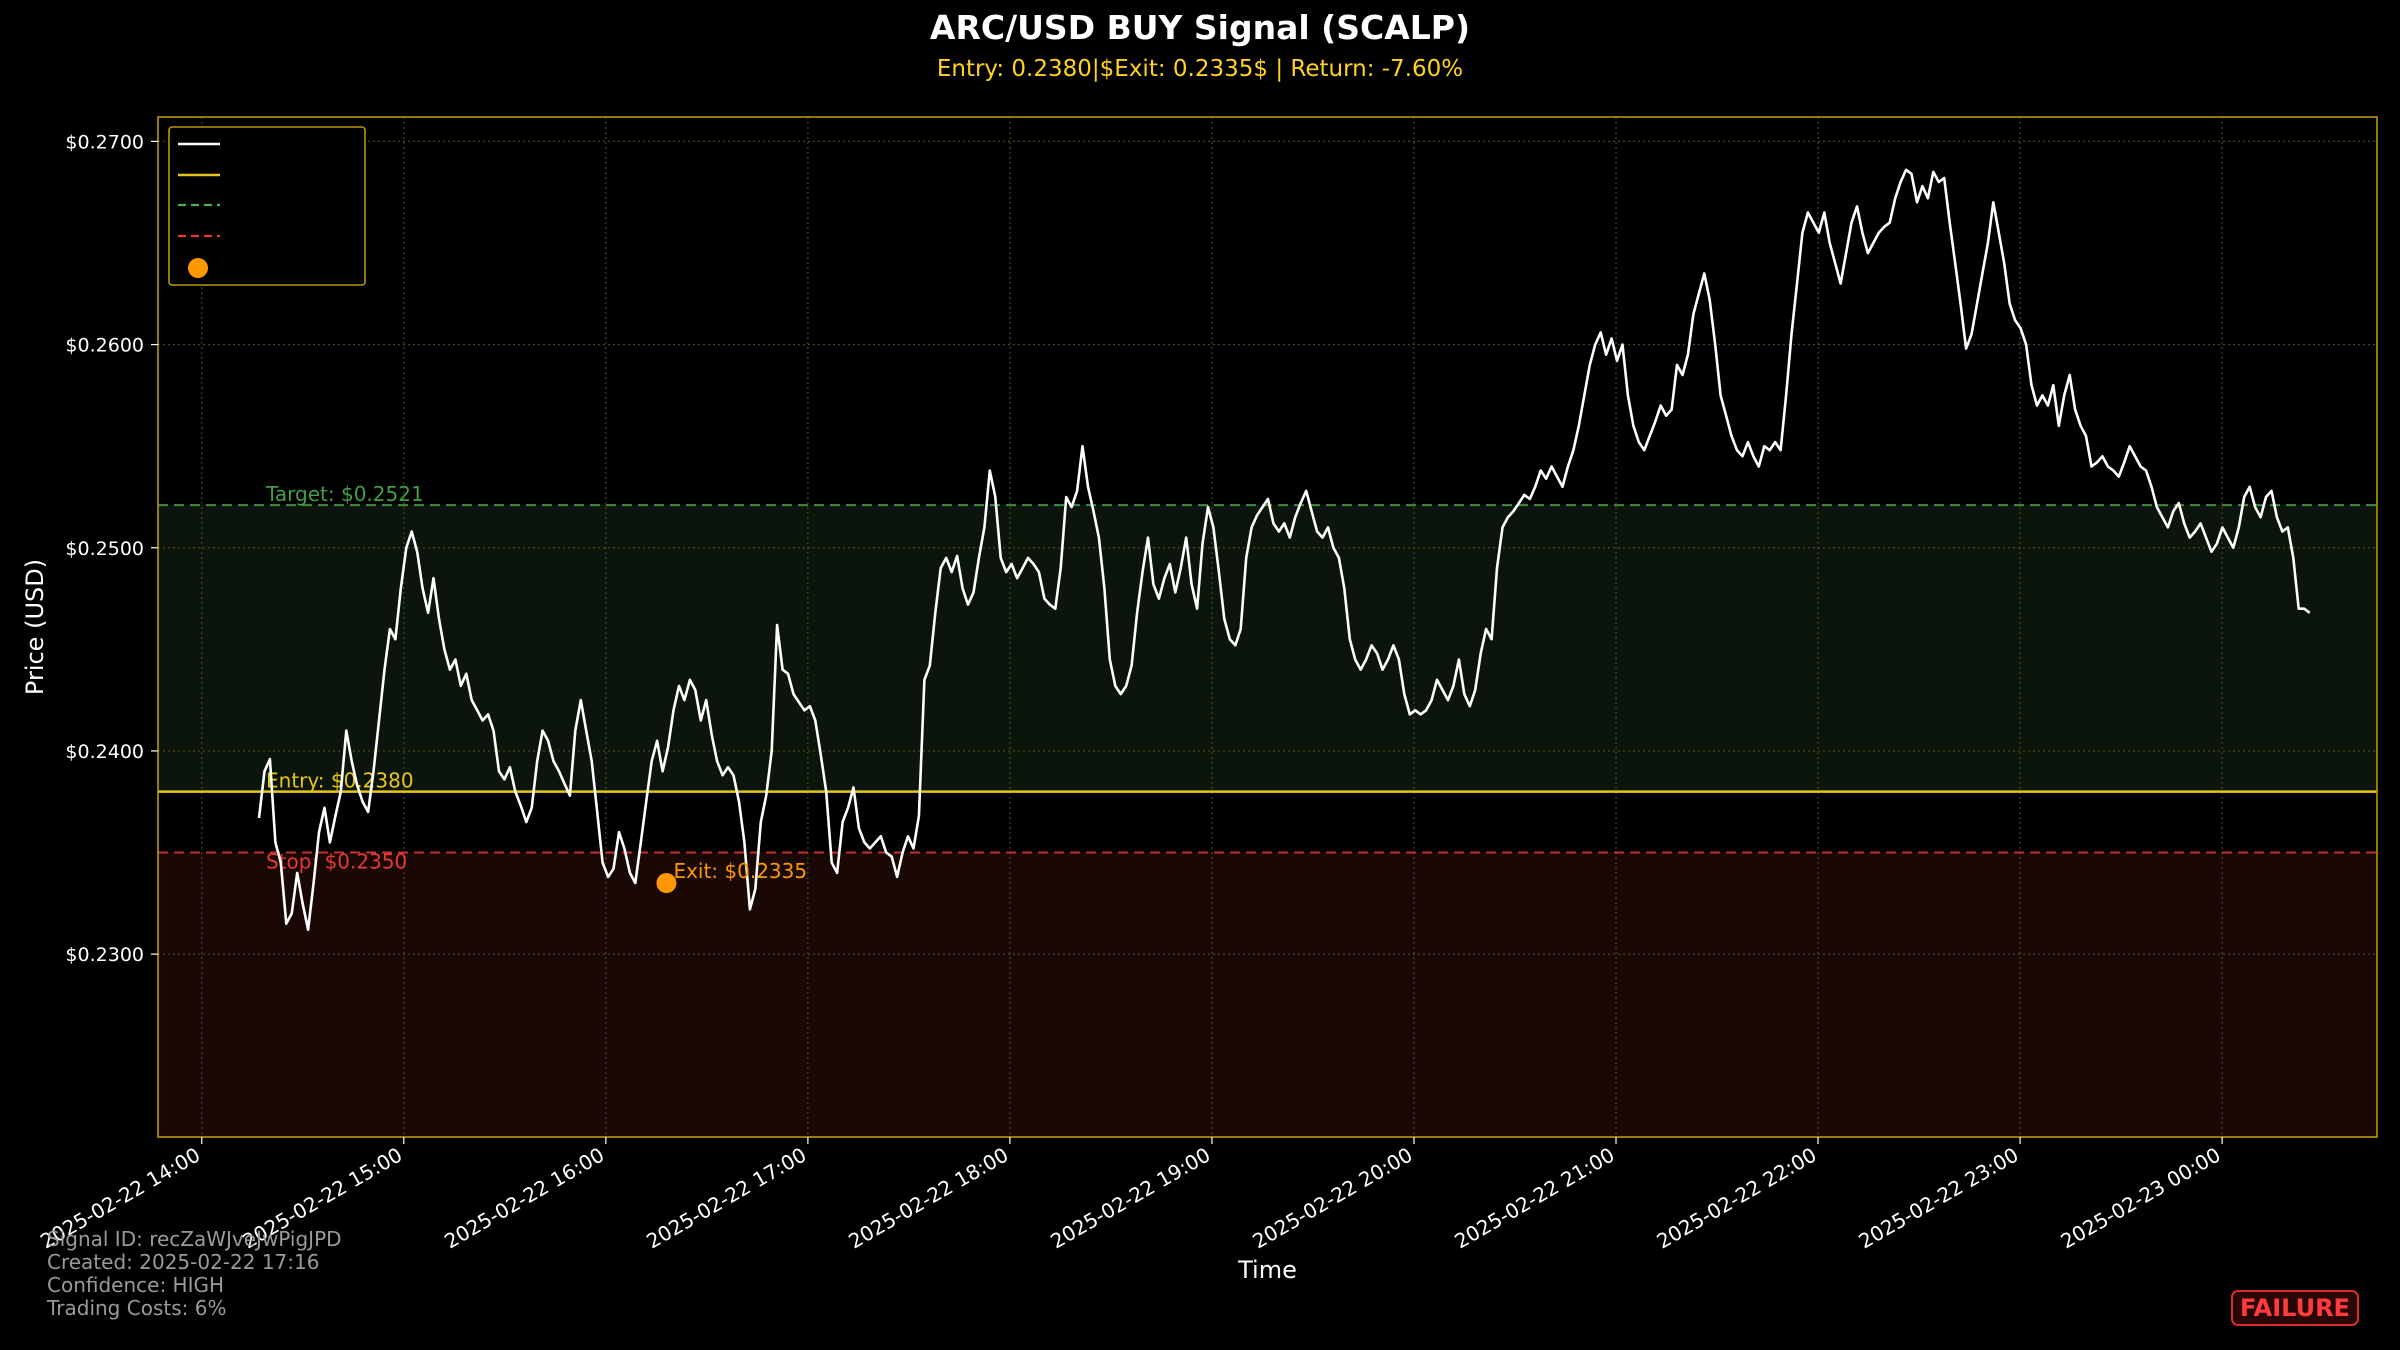 The width and height of the screenshot is (2400, 1350). What do you see at coordinates (136, 1285) in the screenshot?
I see `confidence-level: Confidence: HIGH` at bounding box center [136, 1285].